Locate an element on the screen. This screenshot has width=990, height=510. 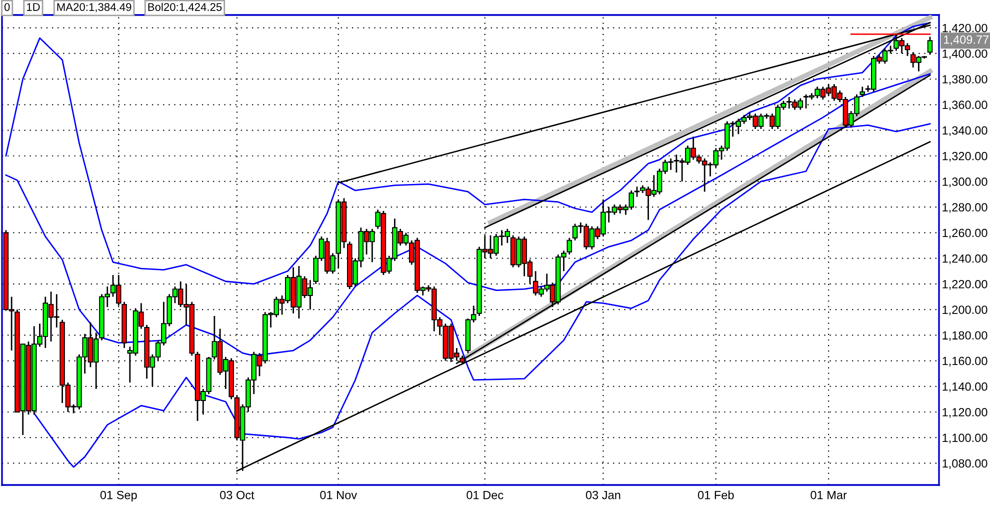
text: 0 is located at coordinates (7, 7).